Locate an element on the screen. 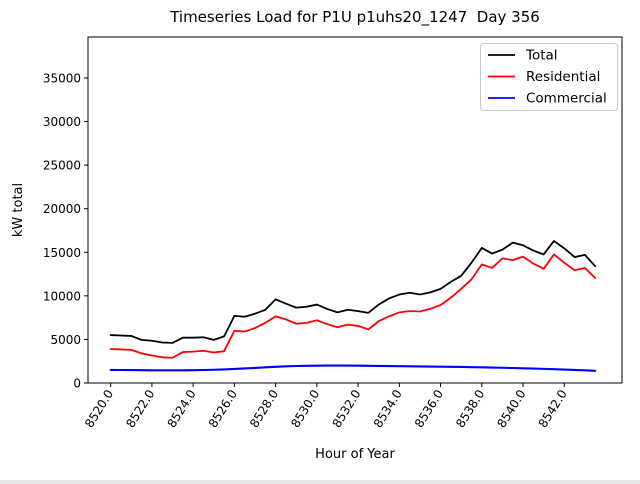 The image size is (640, 484). x-tick-label: 8522.0 is located at coordinates (140, 408).